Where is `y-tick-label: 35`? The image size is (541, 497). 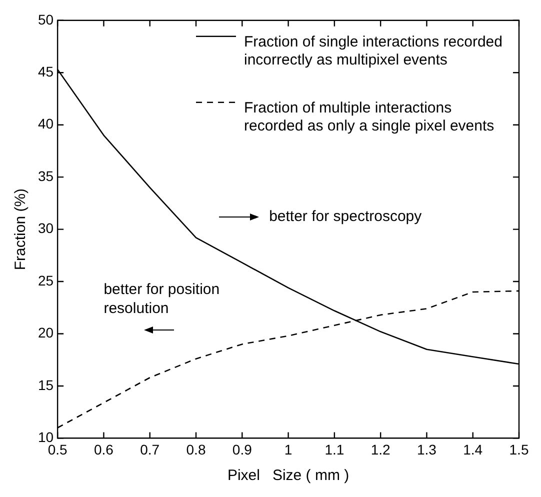 y-tick-label: 35 is located at coordinates (46, 176).